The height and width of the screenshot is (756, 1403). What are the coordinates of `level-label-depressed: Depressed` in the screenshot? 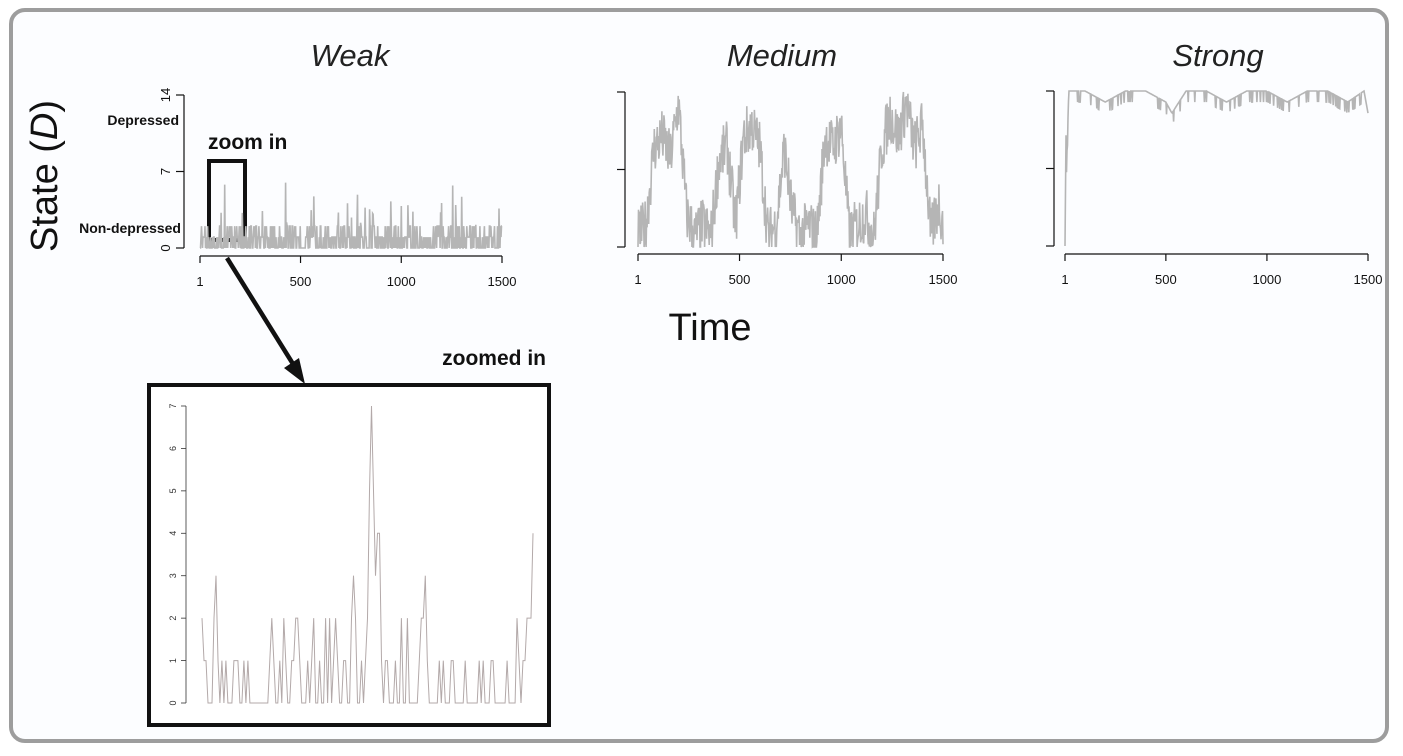 It's located at (143, 120).